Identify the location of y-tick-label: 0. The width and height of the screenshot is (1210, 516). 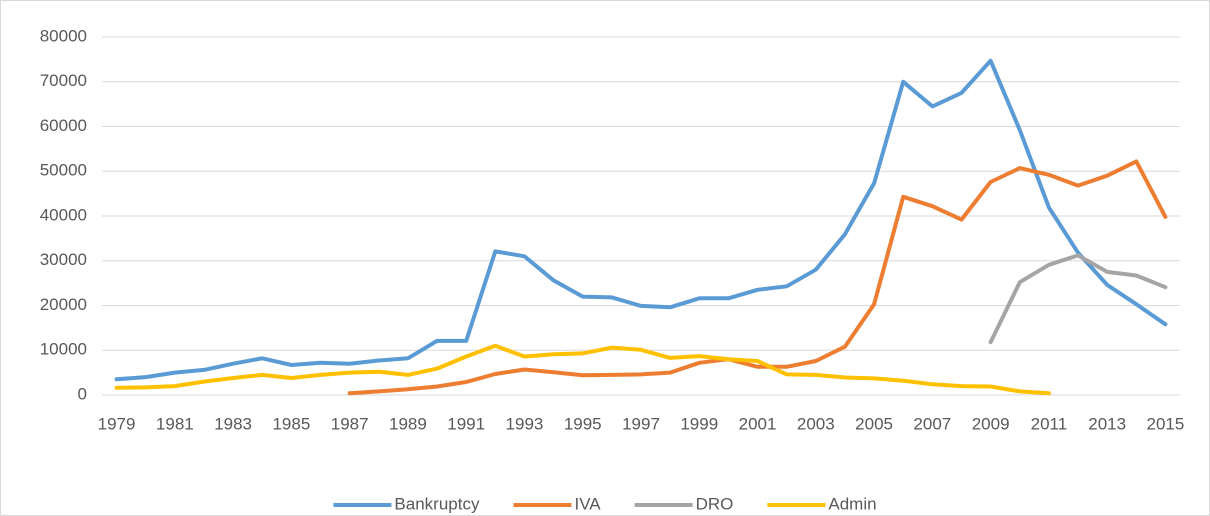
(82, 393).